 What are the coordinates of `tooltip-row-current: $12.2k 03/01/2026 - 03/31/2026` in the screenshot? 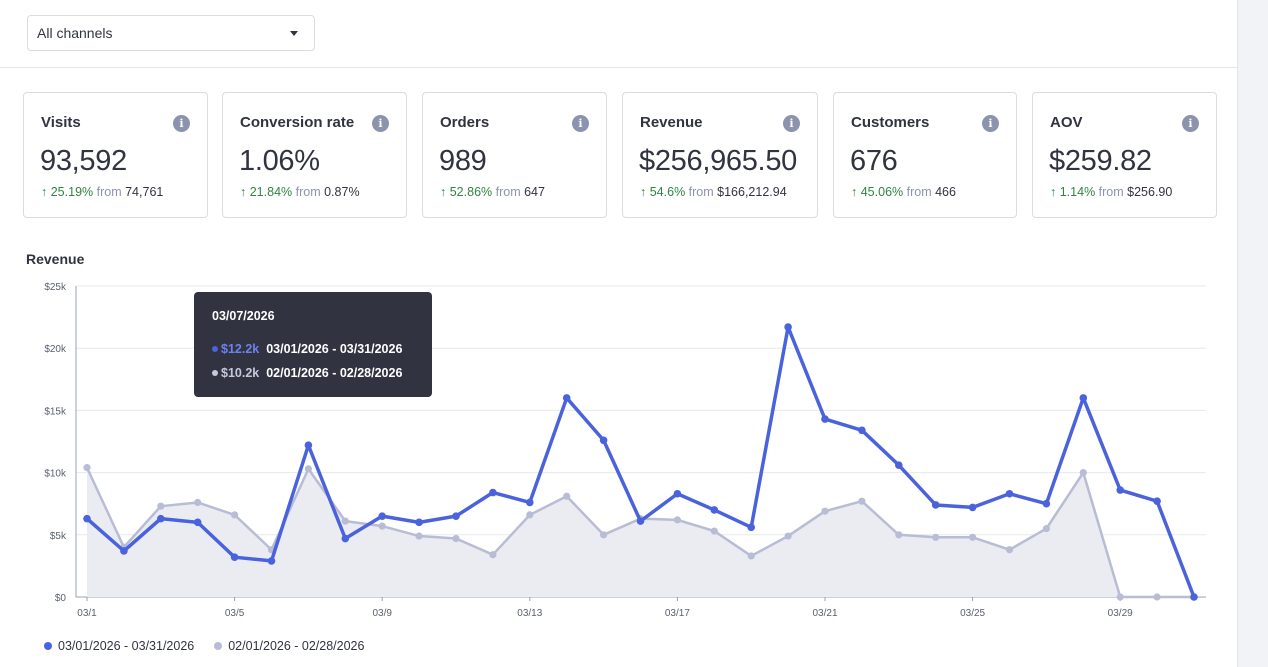 It's located at (307, 349).